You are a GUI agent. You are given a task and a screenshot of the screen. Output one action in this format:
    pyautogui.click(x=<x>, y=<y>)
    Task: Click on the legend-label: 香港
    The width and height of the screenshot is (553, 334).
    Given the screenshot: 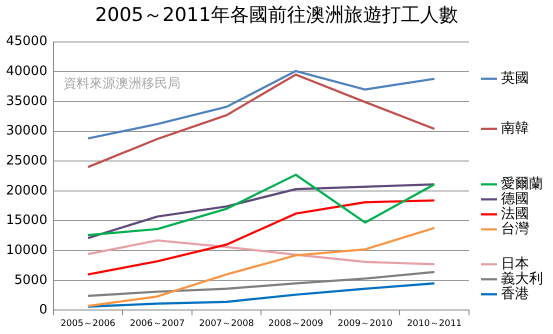 What is the action you would take?
    pyautogui.click(x=515, y=294)
    